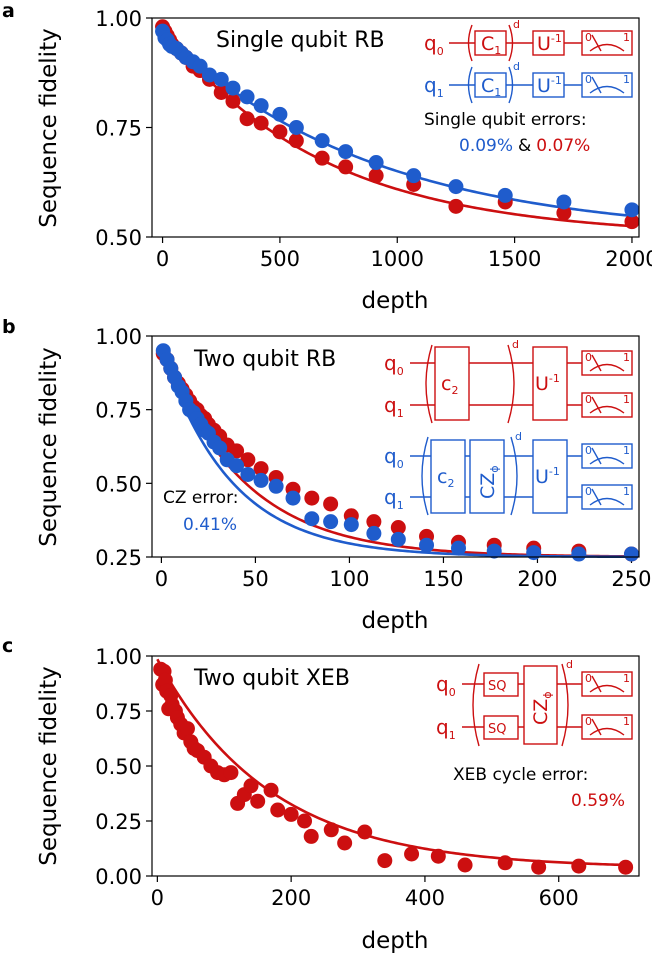  Describe the element at coordinates (521, 476) in the screenshot. I see `circuit-b-blue-block` at that location.